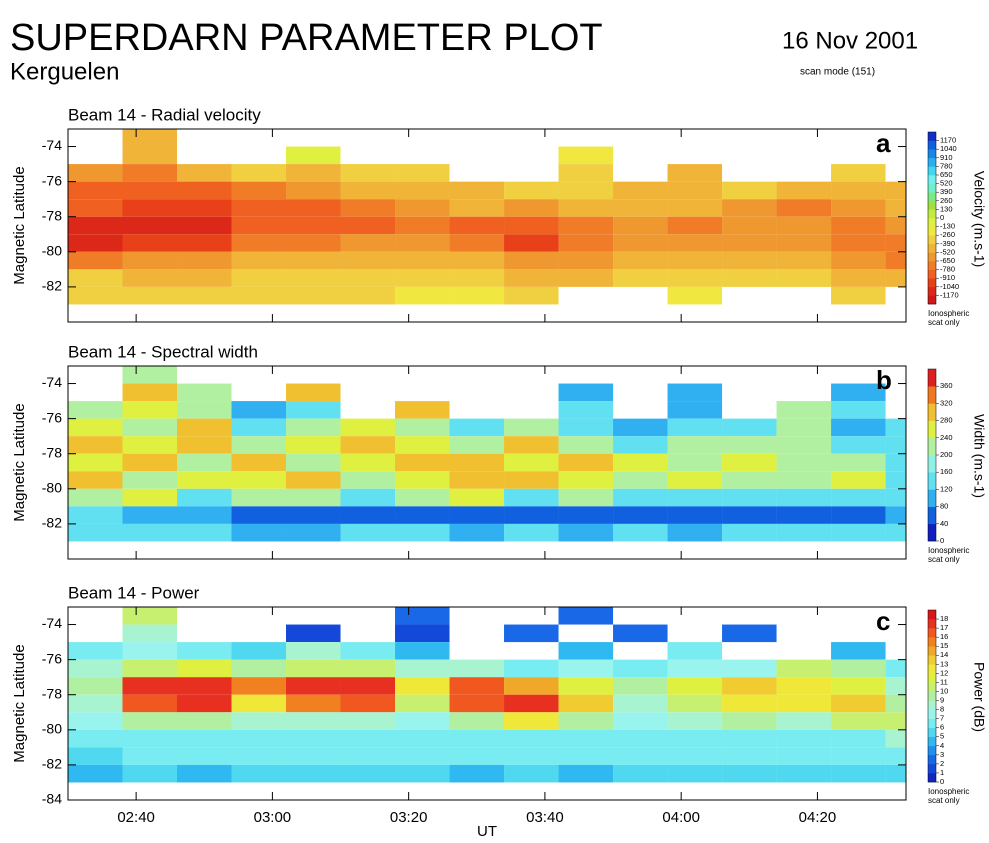 The width and height of the screenshot is (989, 843). What do you see at coordinates (944, 663) in the screenshot?
I see `colorbar-tick-label: 13` at bounding box center [944, 663].